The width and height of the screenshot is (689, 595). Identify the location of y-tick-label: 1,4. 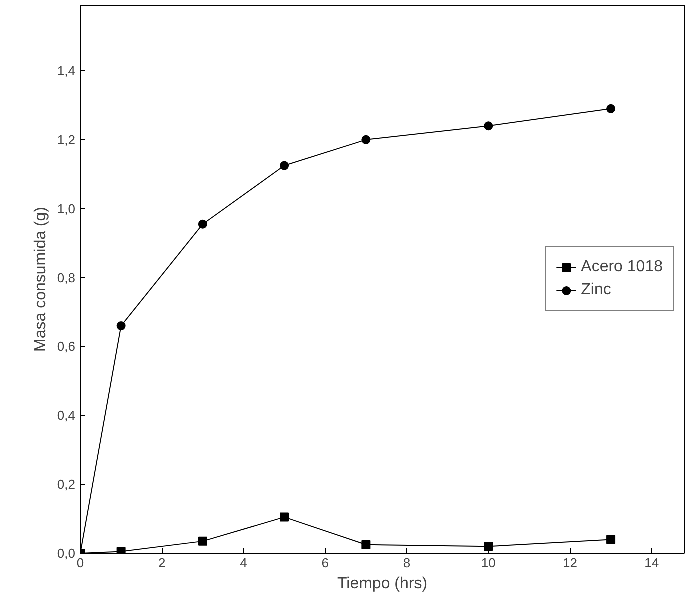
(66, 70).